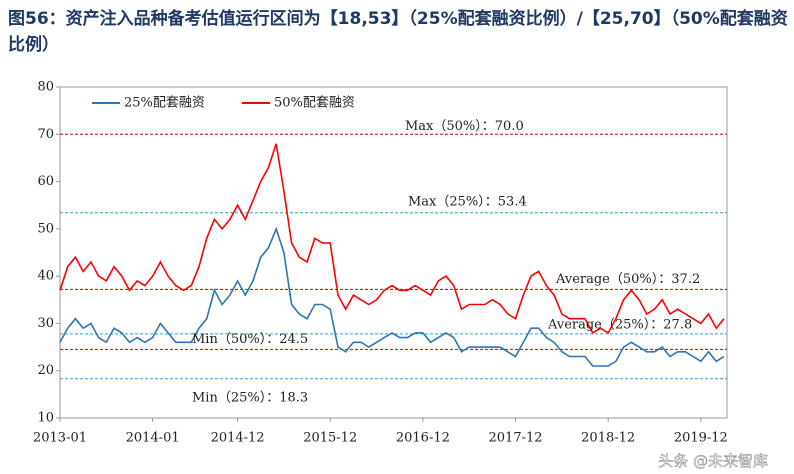 Image resolution: width=794 pixels, height=474 pixels. Describe the element at coordinates (238, 438) in the screenshot. I see `x-tick-label: 2014-12` at that location.